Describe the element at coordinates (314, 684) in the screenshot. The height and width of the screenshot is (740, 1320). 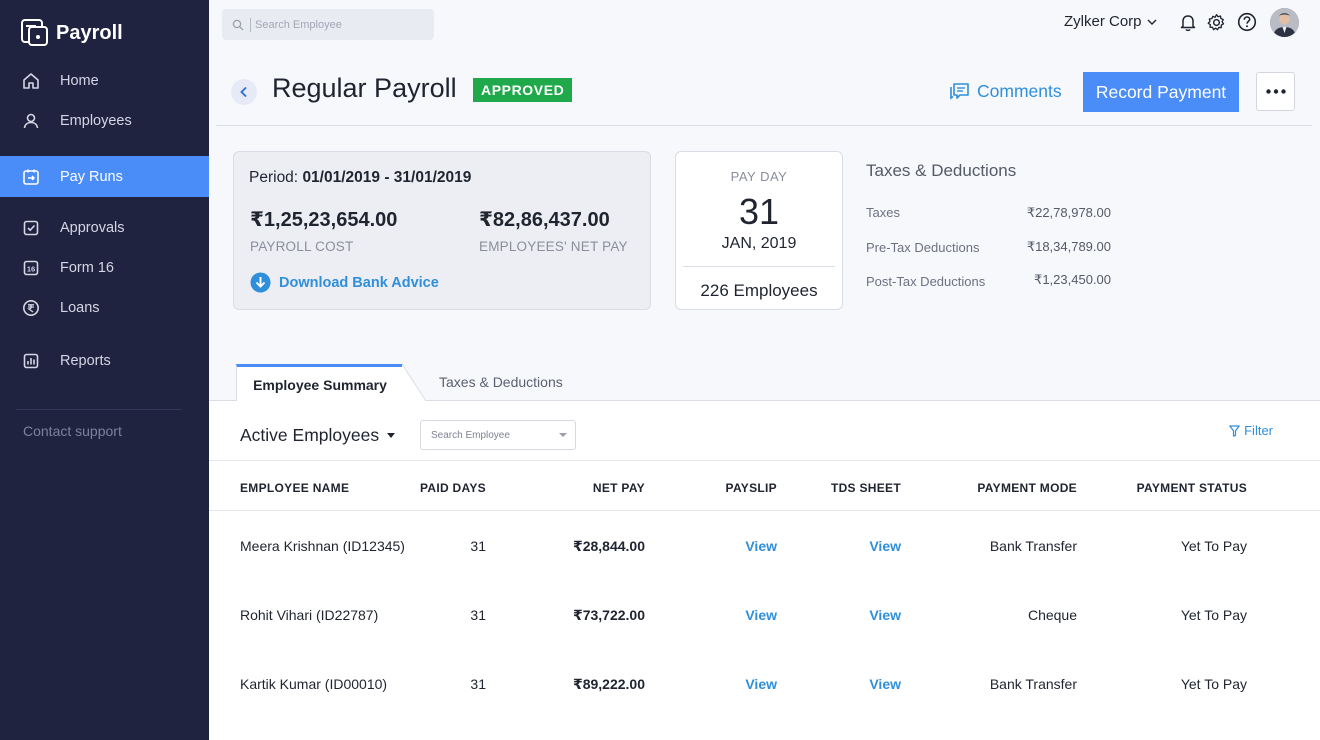
I see `employee-name-cell: Kartik Kumar (ID00010)` at that location.